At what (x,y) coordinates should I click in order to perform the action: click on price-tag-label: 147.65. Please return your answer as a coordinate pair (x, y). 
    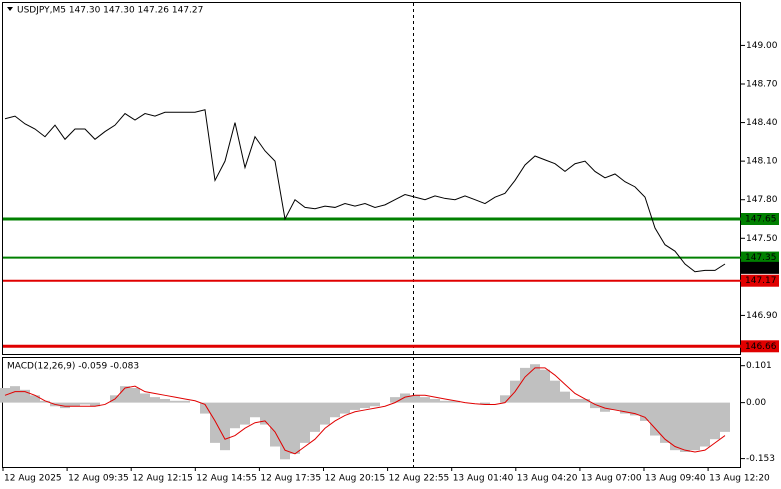
    Looking at the image, I should click on (761, 220).